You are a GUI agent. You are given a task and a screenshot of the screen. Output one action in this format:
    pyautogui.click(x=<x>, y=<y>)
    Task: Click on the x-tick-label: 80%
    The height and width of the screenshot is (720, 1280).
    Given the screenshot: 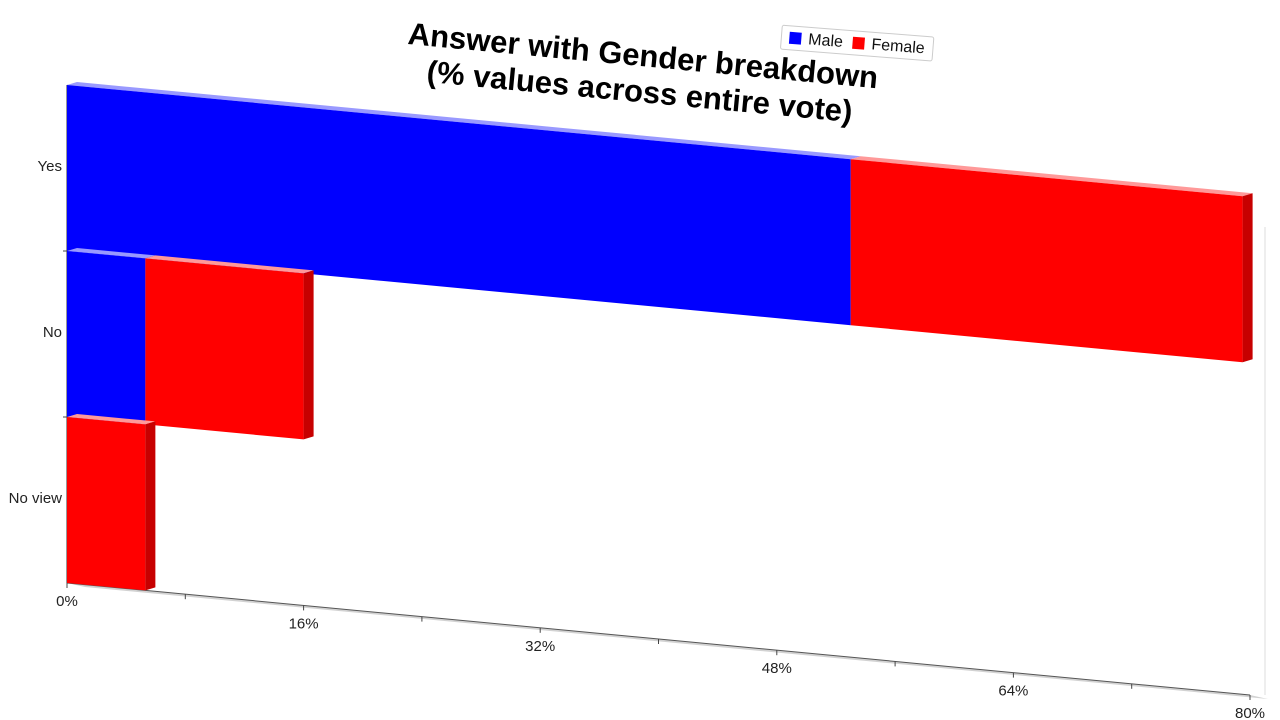 What is the action you would take?
    pyautogui.click(x=1250, y=712)
    